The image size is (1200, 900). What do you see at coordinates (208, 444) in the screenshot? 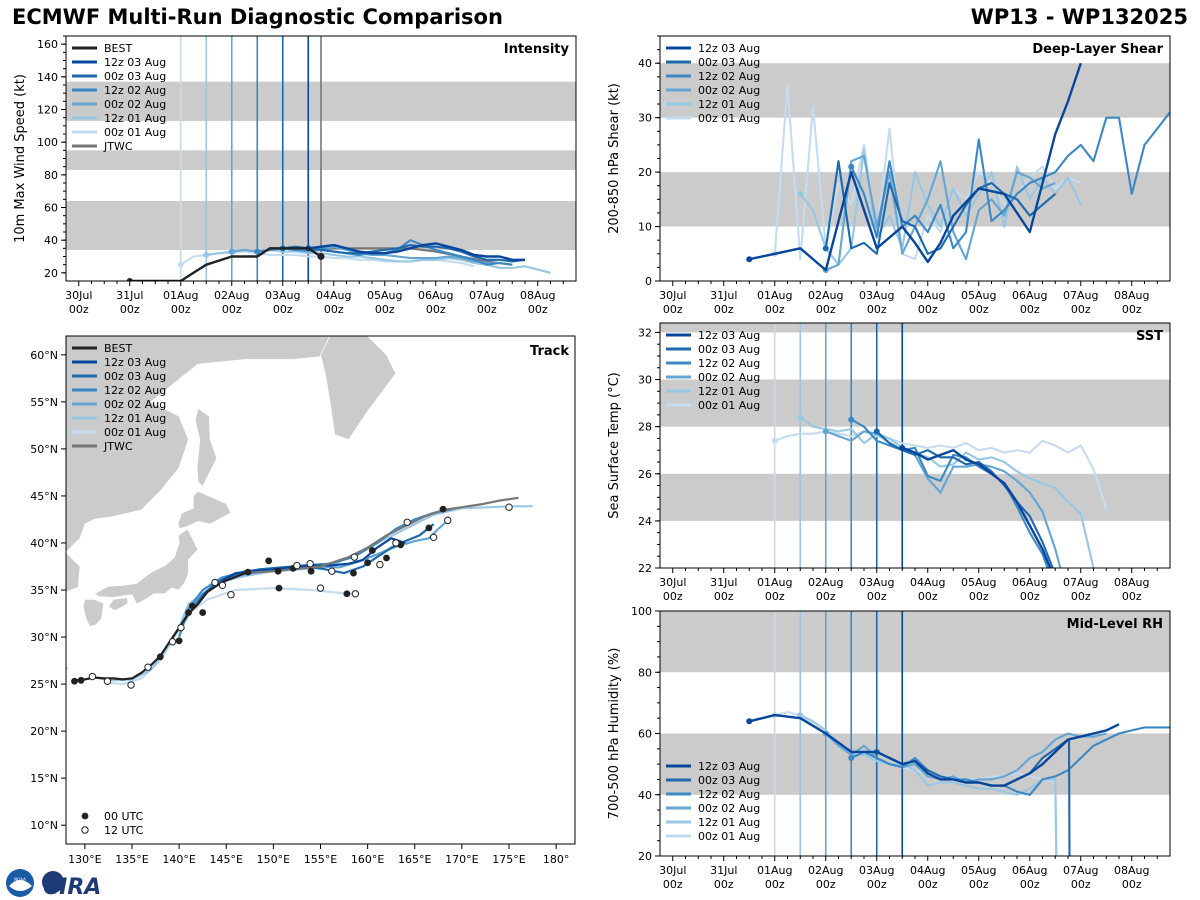
I see `land-asia-mainland` at bounding box center [208, 444].